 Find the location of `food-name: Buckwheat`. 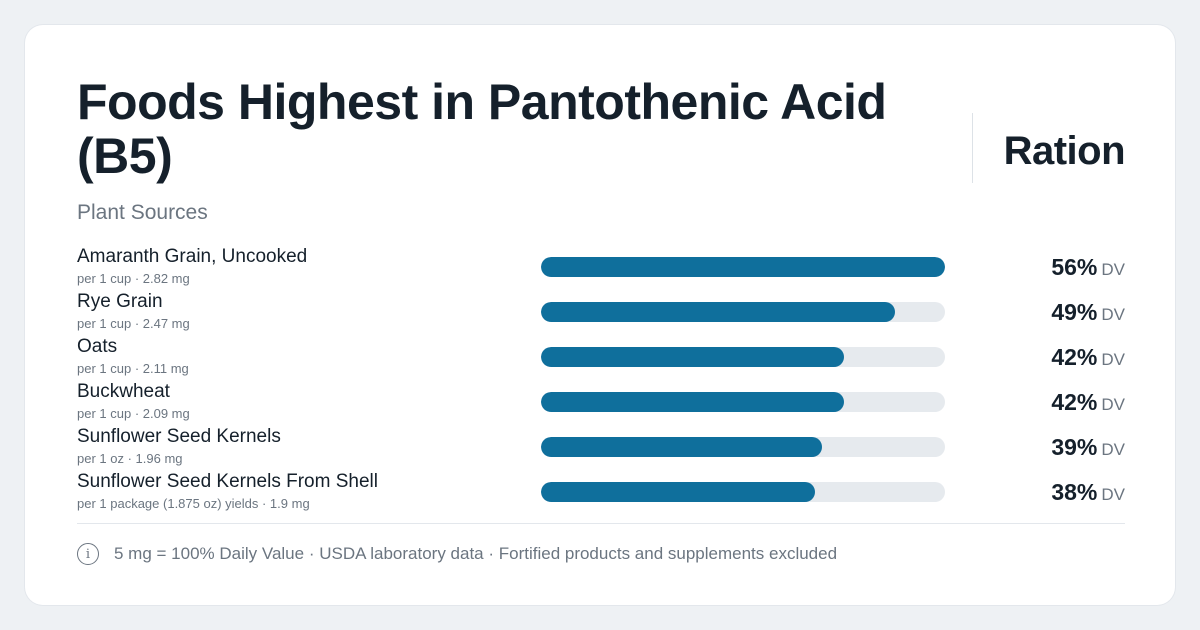

food-name: Buckwheat is located at coordinates (123, 391).